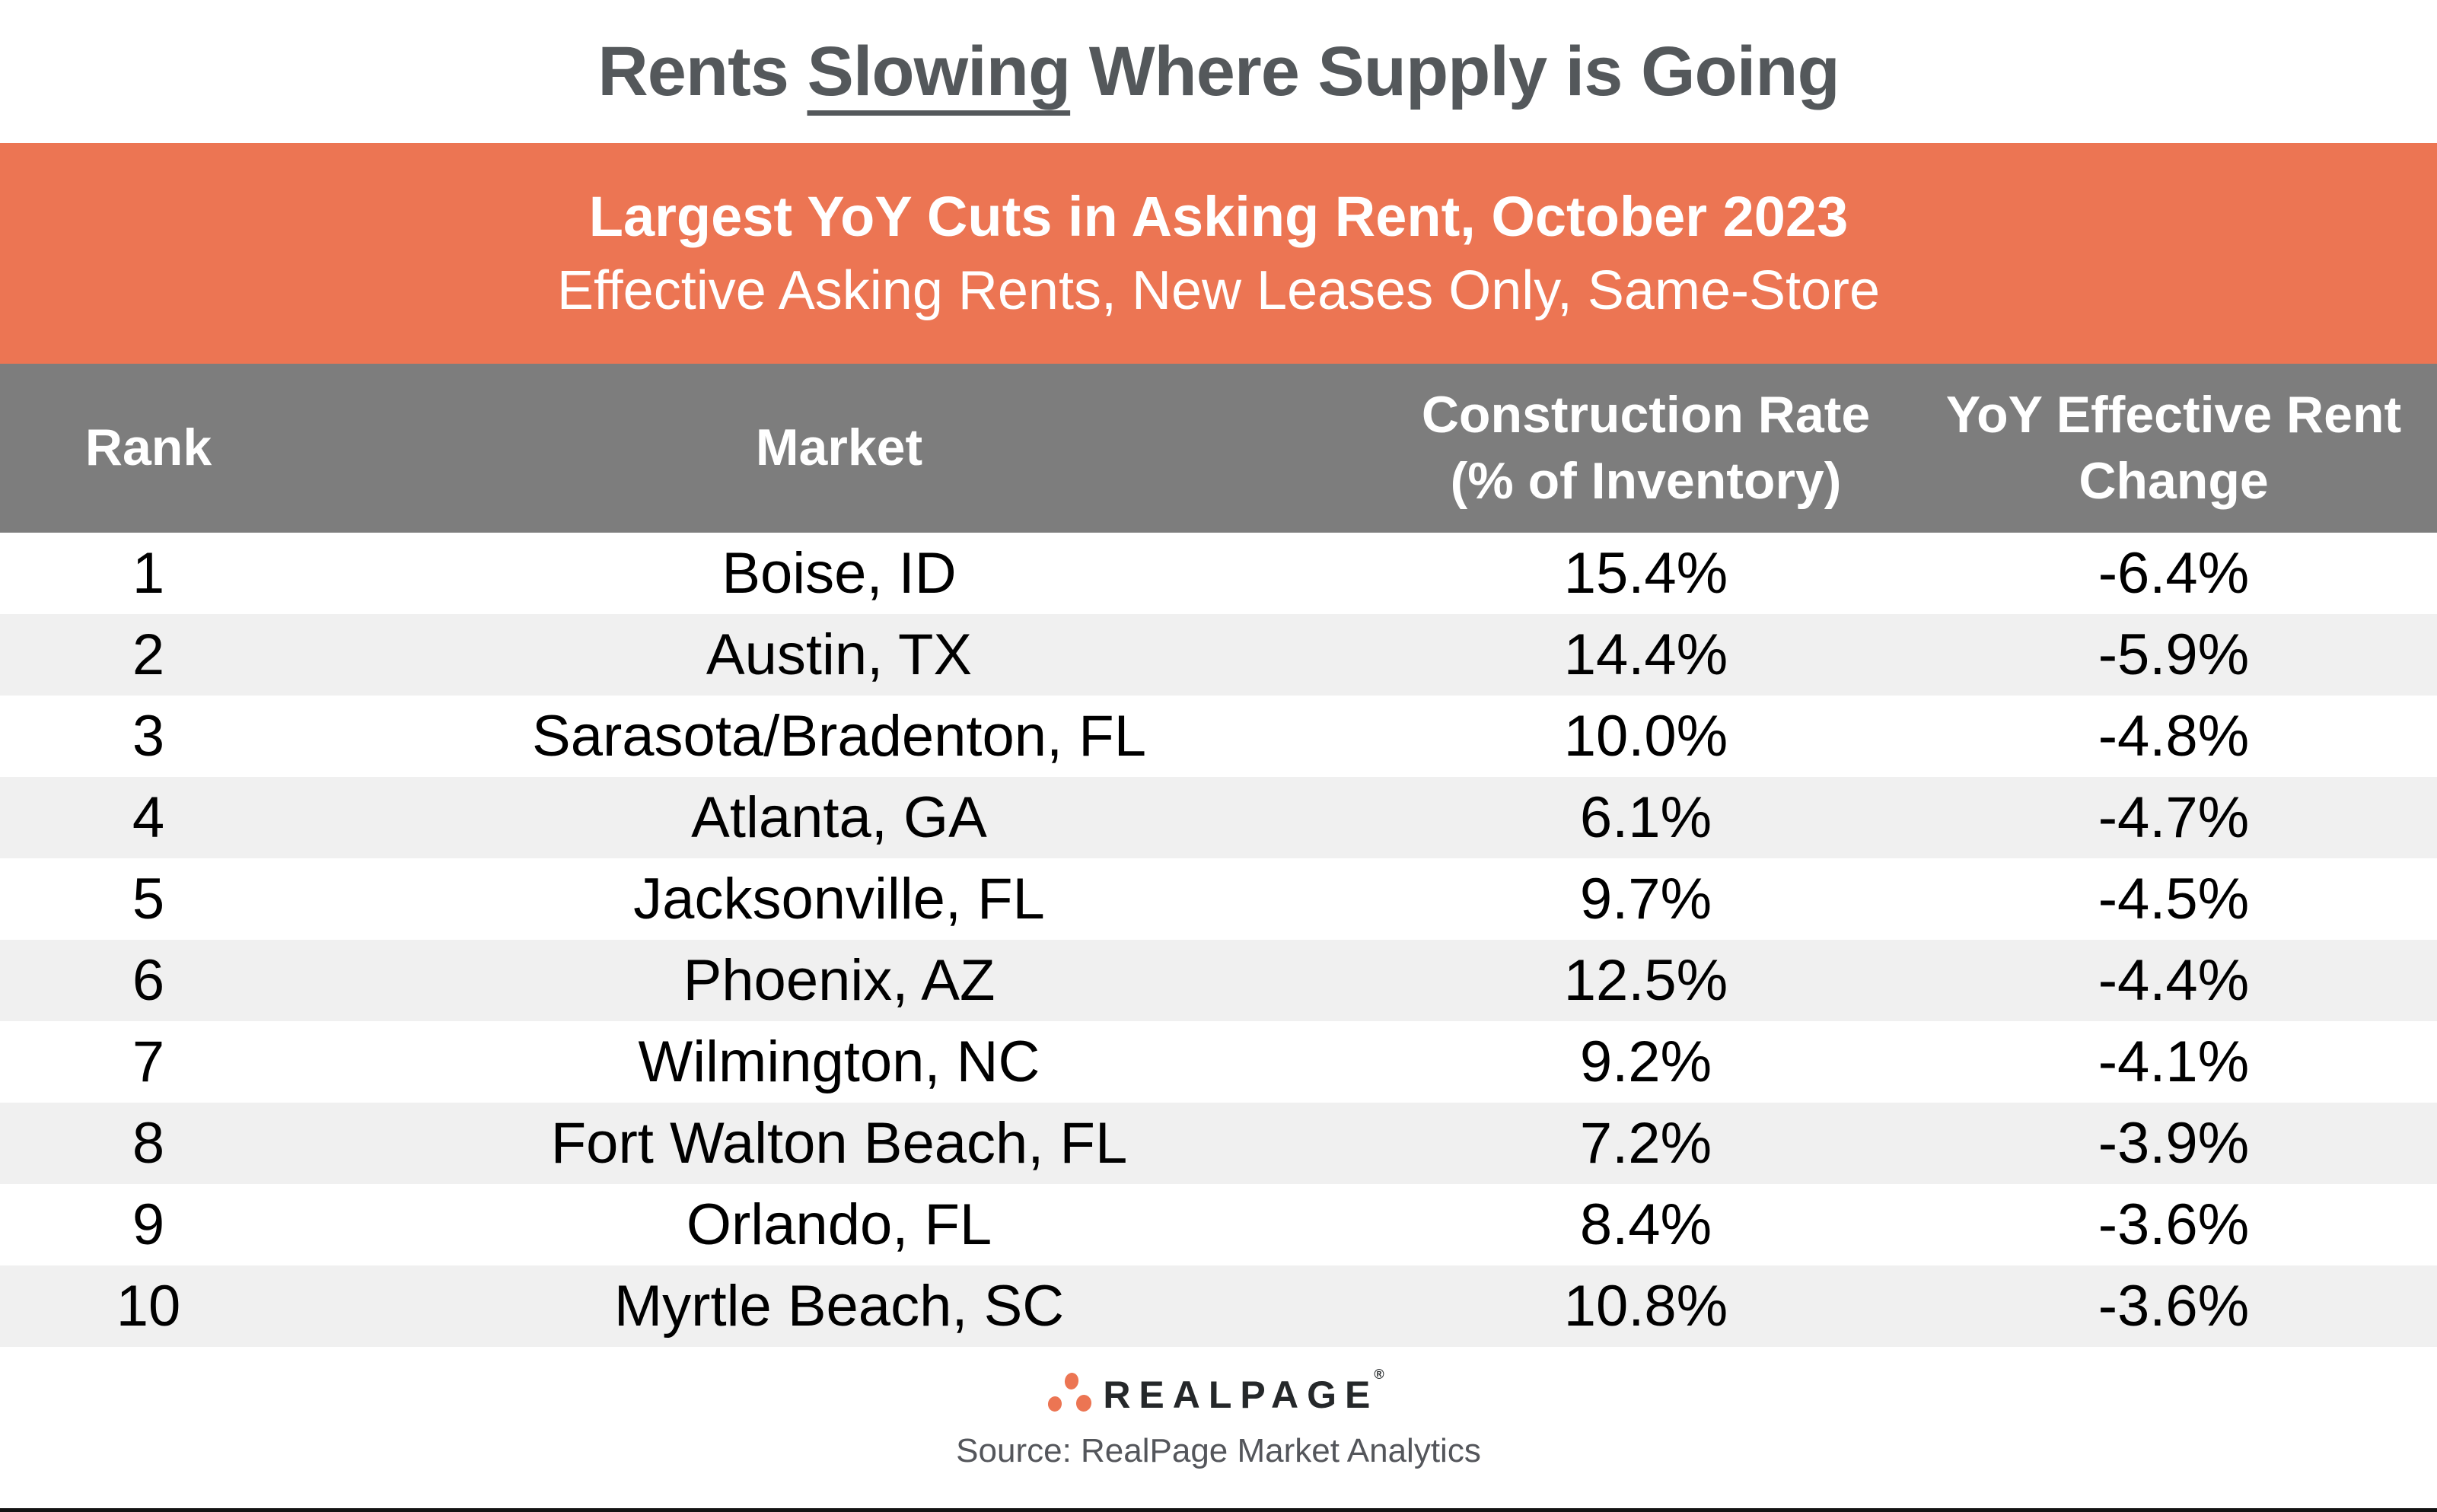 This screenshot has width=2437, height=1512. I want to click on cell-market: Wilmington, NC, so click(839, 1062).